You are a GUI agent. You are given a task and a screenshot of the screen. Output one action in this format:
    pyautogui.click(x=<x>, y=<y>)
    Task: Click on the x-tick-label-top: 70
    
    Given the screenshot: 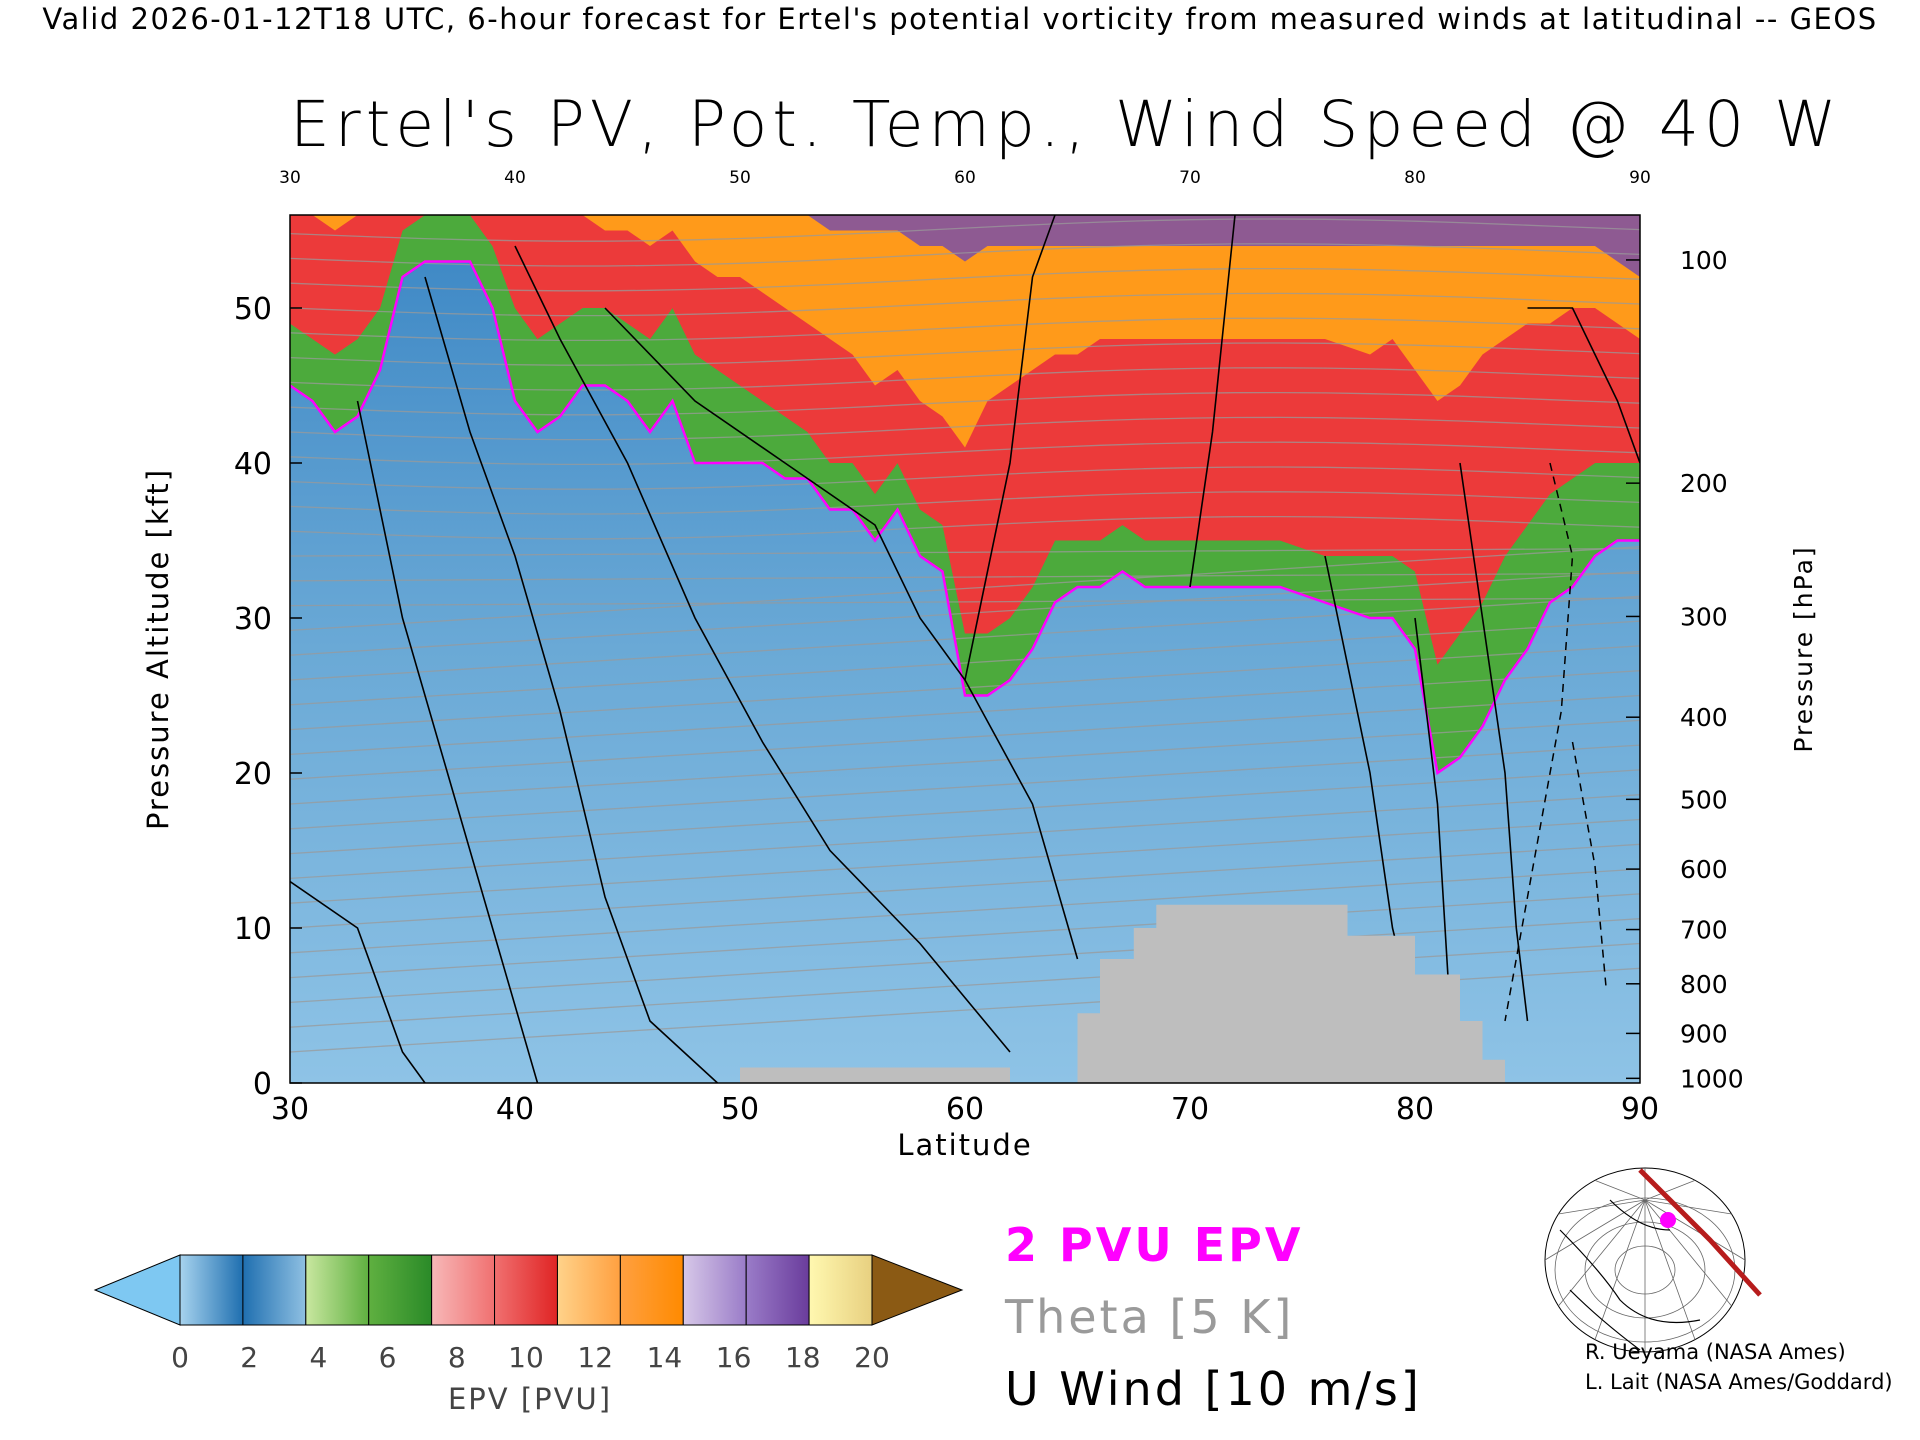 What is the action you would take?
    pyautogui.click(x=1190, y=178)
    